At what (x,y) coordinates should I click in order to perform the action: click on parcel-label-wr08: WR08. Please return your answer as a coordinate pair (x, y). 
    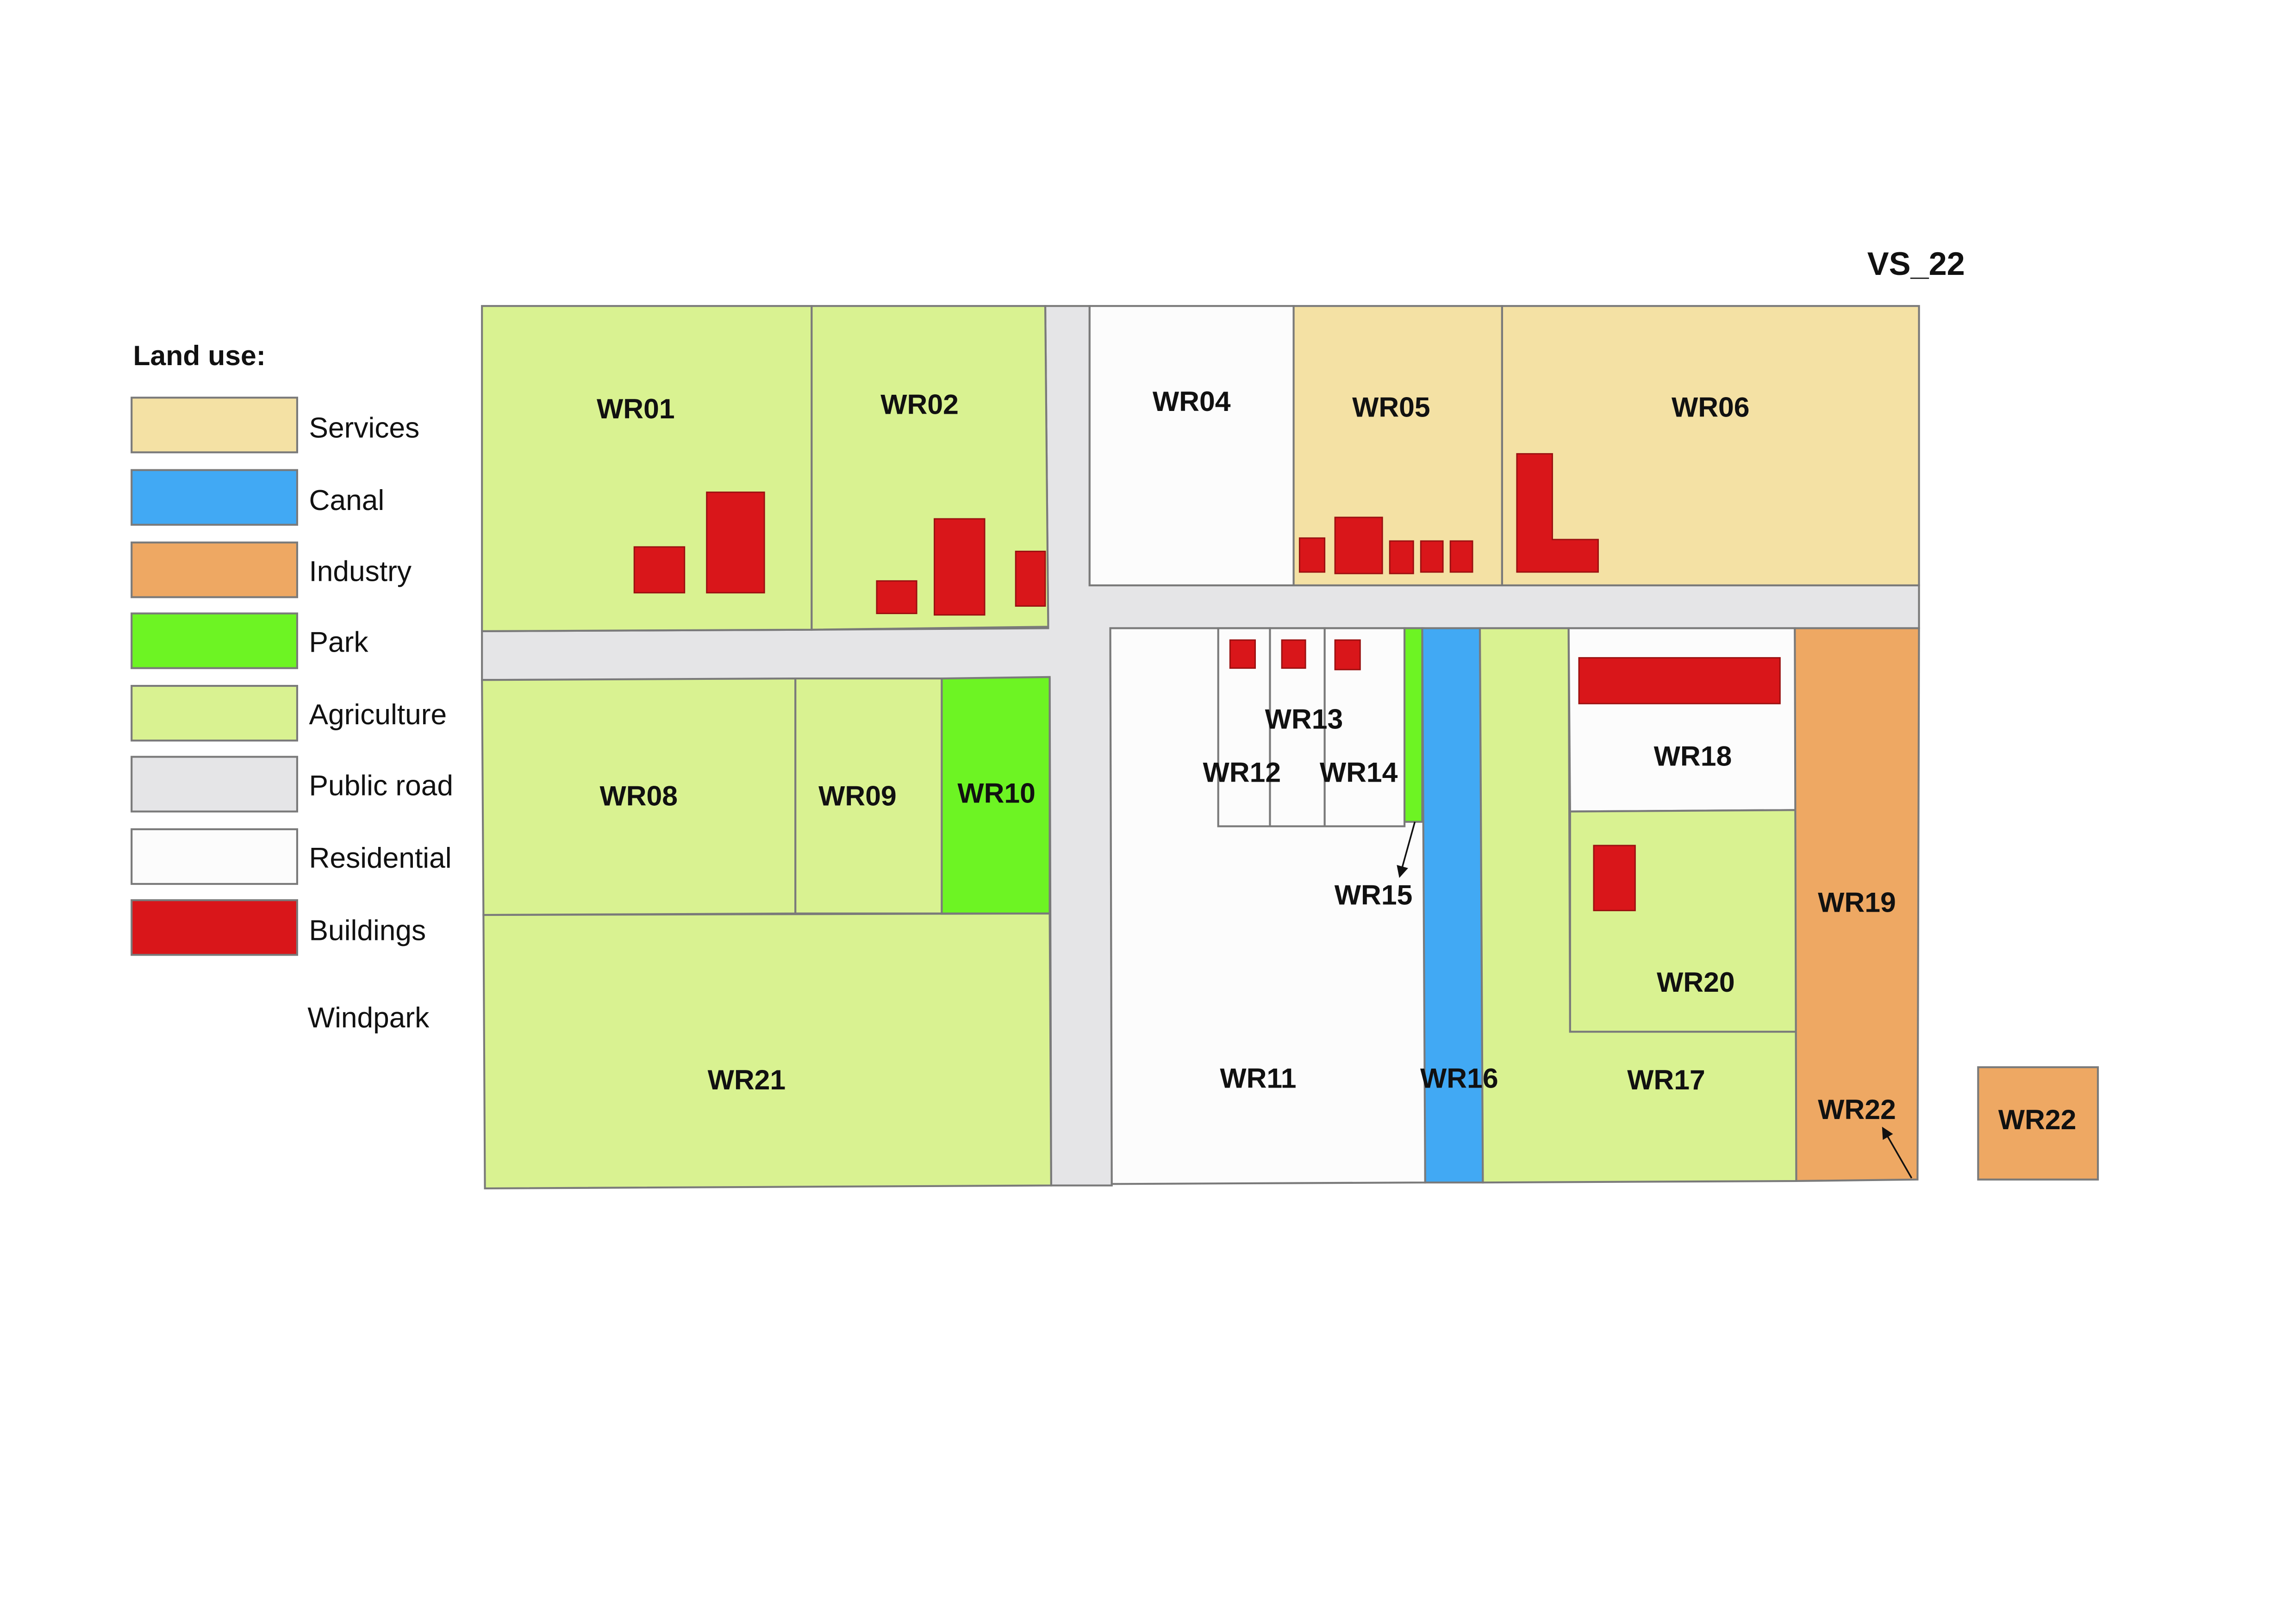
    Looking at the image, I should click on (638, 796).